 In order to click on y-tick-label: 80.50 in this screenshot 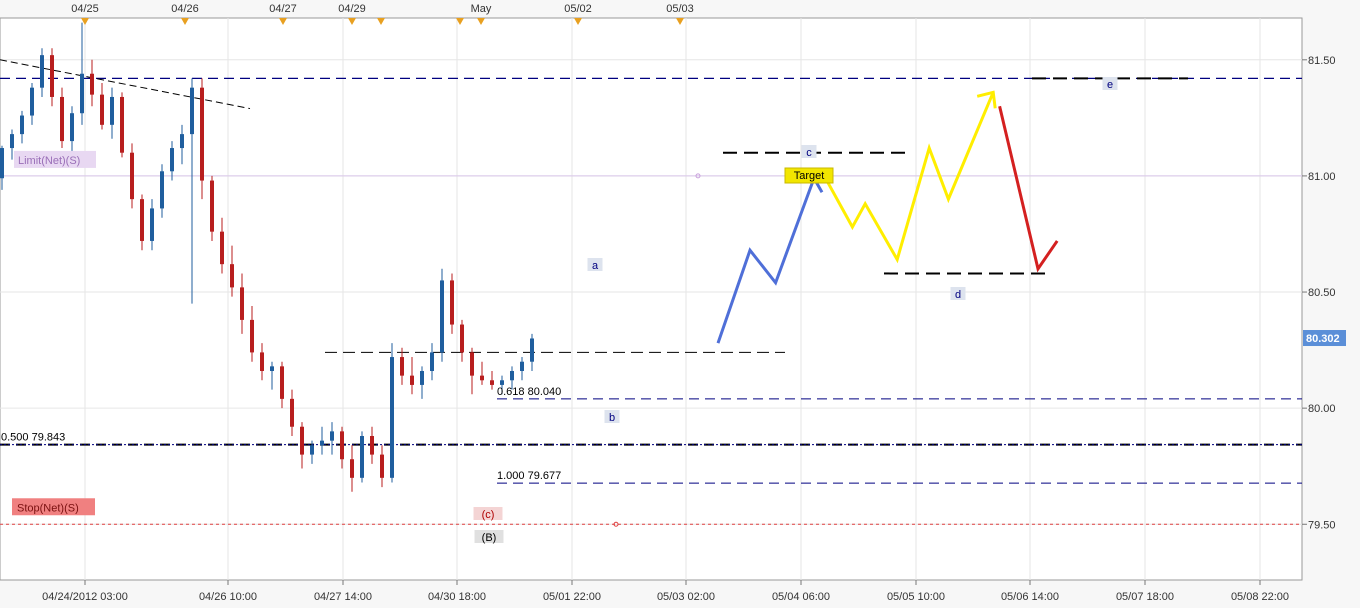, I will do `click(1322, 293)`.